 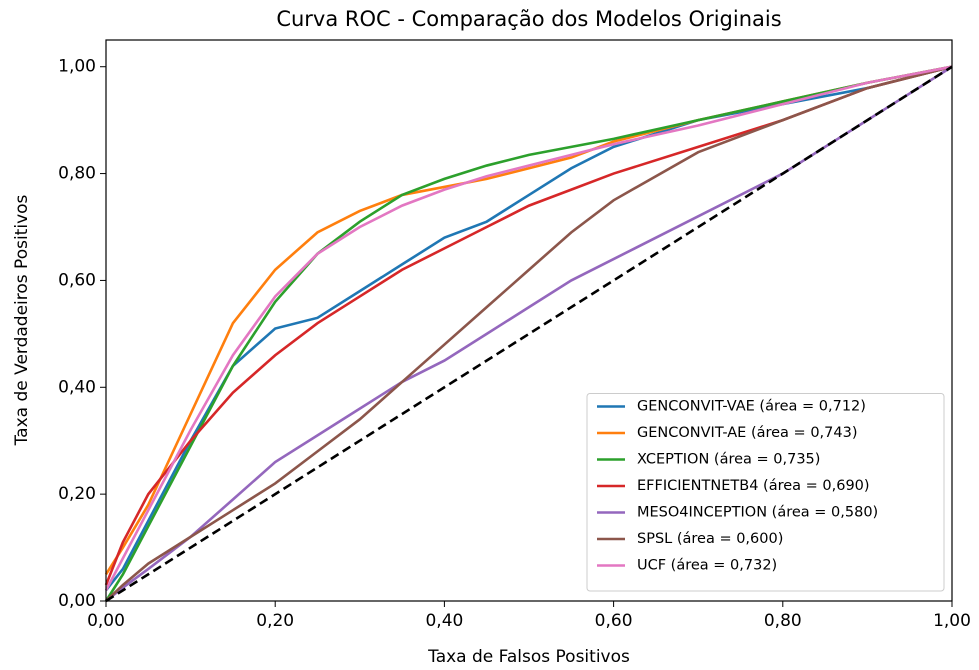 I want to click on y-axis-label: Taxa de Verdadeiros Positivos, so click(x=22, y=320).